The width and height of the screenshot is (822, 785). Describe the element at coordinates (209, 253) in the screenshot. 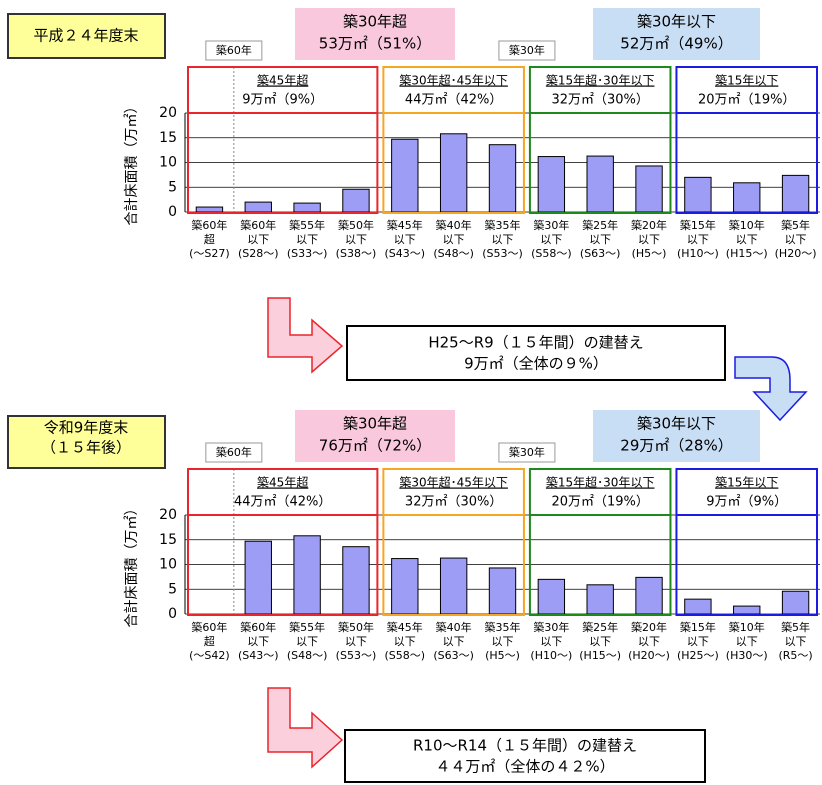

I see `x-tick-label: (～S27)` at that location.